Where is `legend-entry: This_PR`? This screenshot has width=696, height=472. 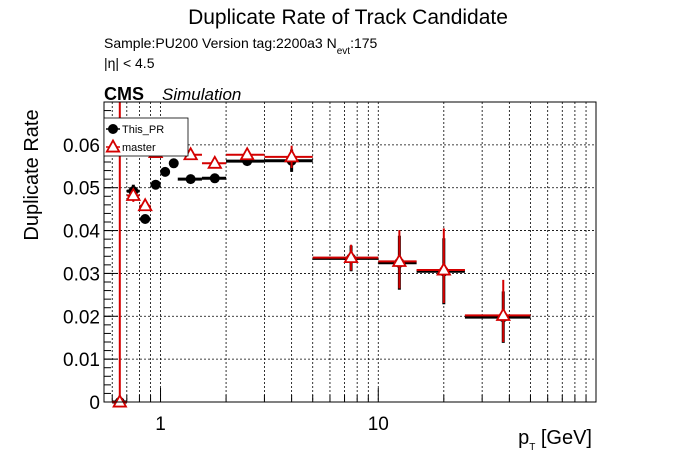
legend-entry: This_PR is located at coordinates (135, 130).